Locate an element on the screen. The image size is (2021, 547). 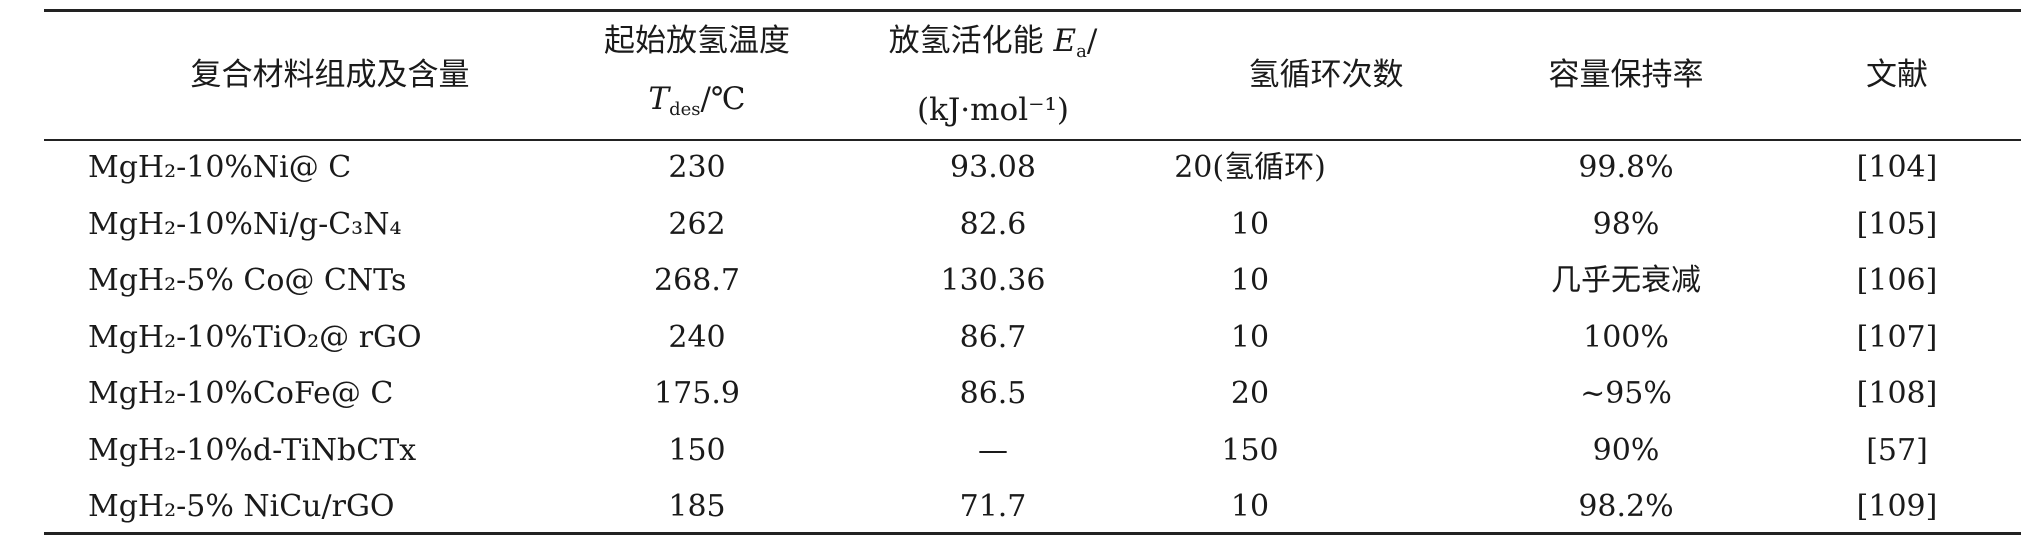
table-cell: 98% is located at coordinates (1626, 224).